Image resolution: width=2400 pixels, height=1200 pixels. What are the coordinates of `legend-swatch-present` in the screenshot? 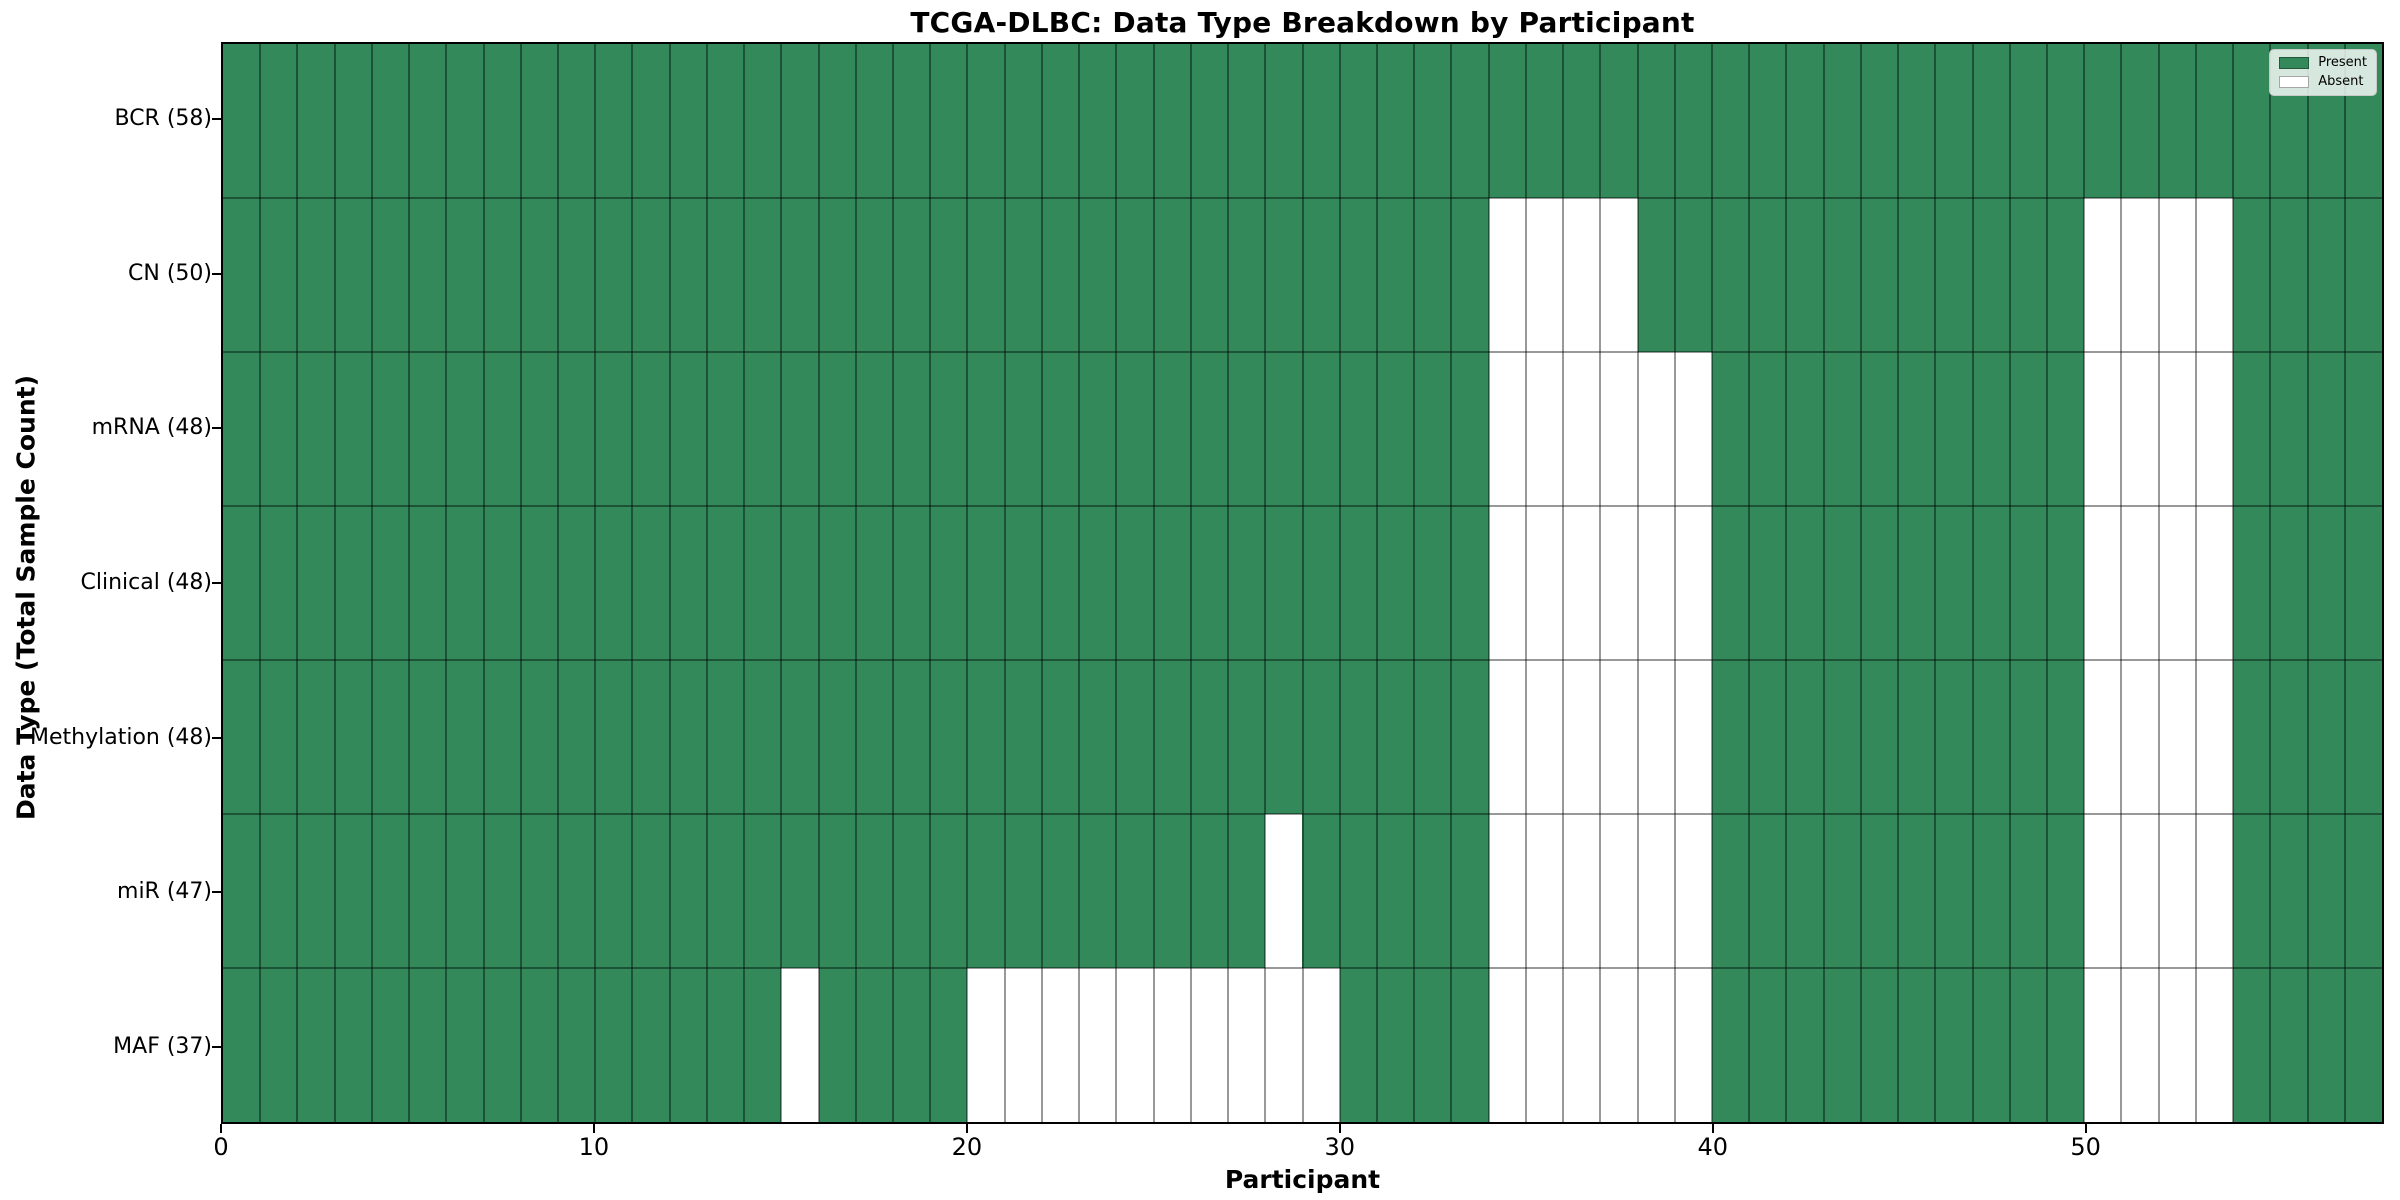 It's located at (2294, 63).